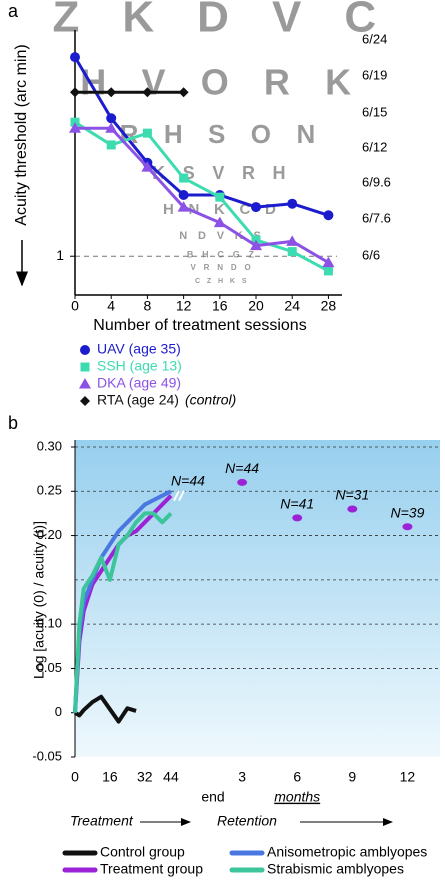 This screenshot has height=887, width=445. I want to click on y-tick-label: 0.05, so click(49, 667).